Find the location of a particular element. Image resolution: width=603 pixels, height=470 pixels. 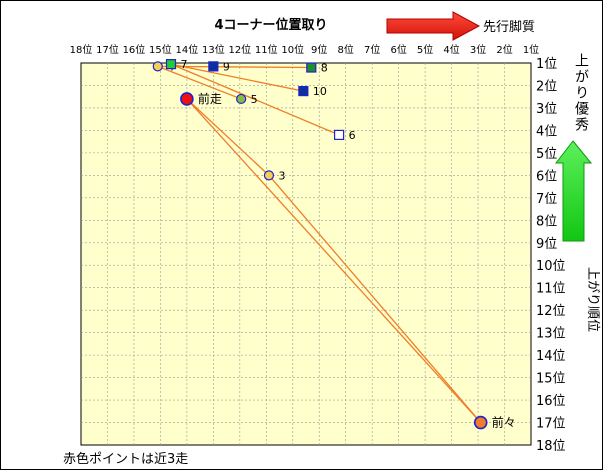

y-axis-label-lower: 上がり順位 is located at coordinates (592, 299).